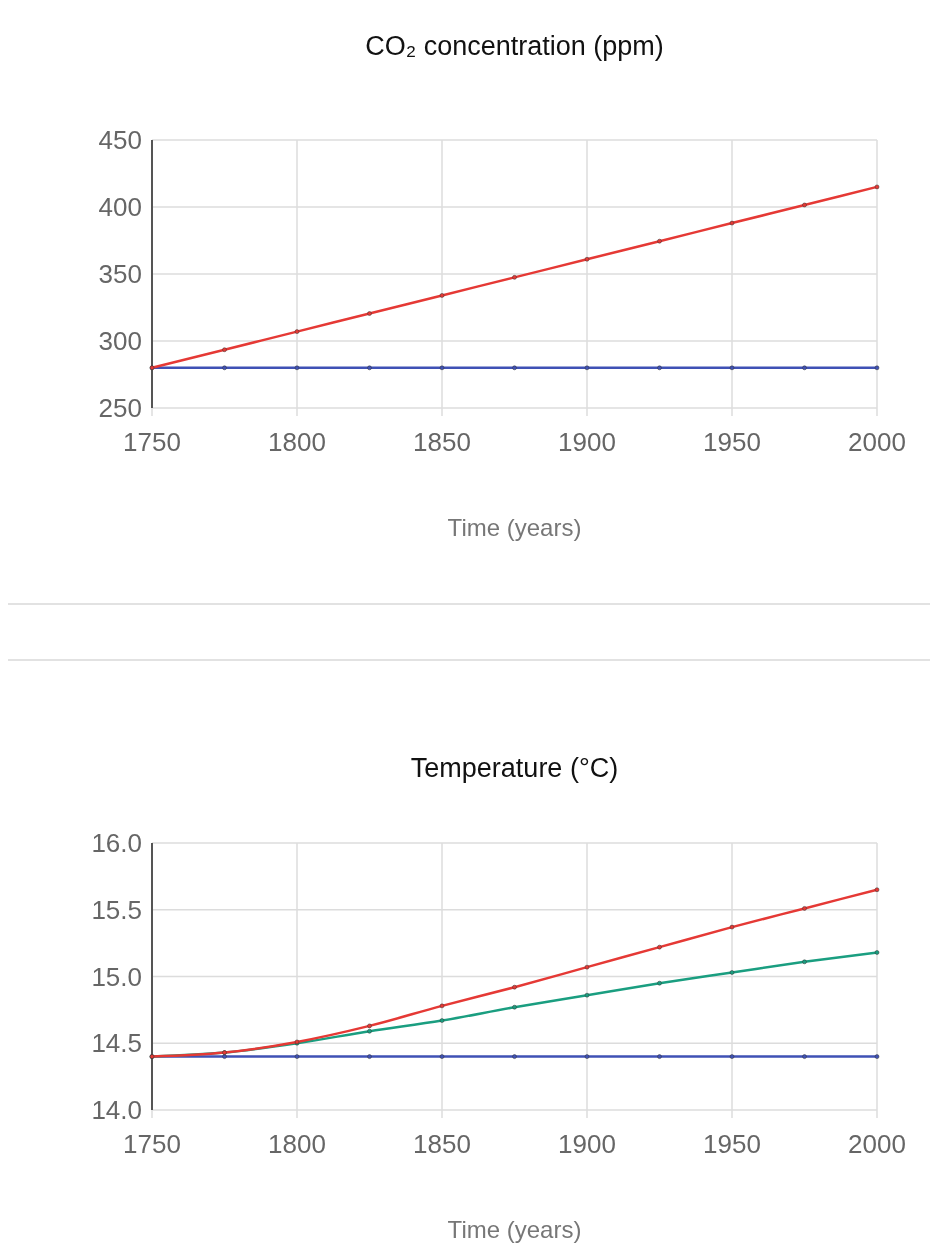  I want to click on y-tick-label: 16.0, so click(116, 843).